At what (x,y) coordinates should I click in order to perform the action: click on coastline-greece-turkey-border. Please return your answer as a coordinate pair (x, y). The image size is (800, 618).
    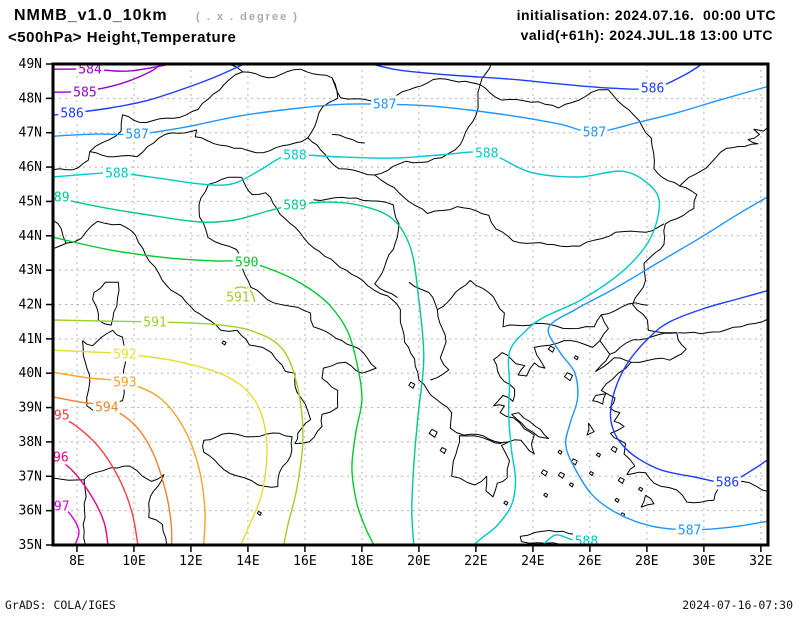
    Looking at the image, I should click on (604, 327).